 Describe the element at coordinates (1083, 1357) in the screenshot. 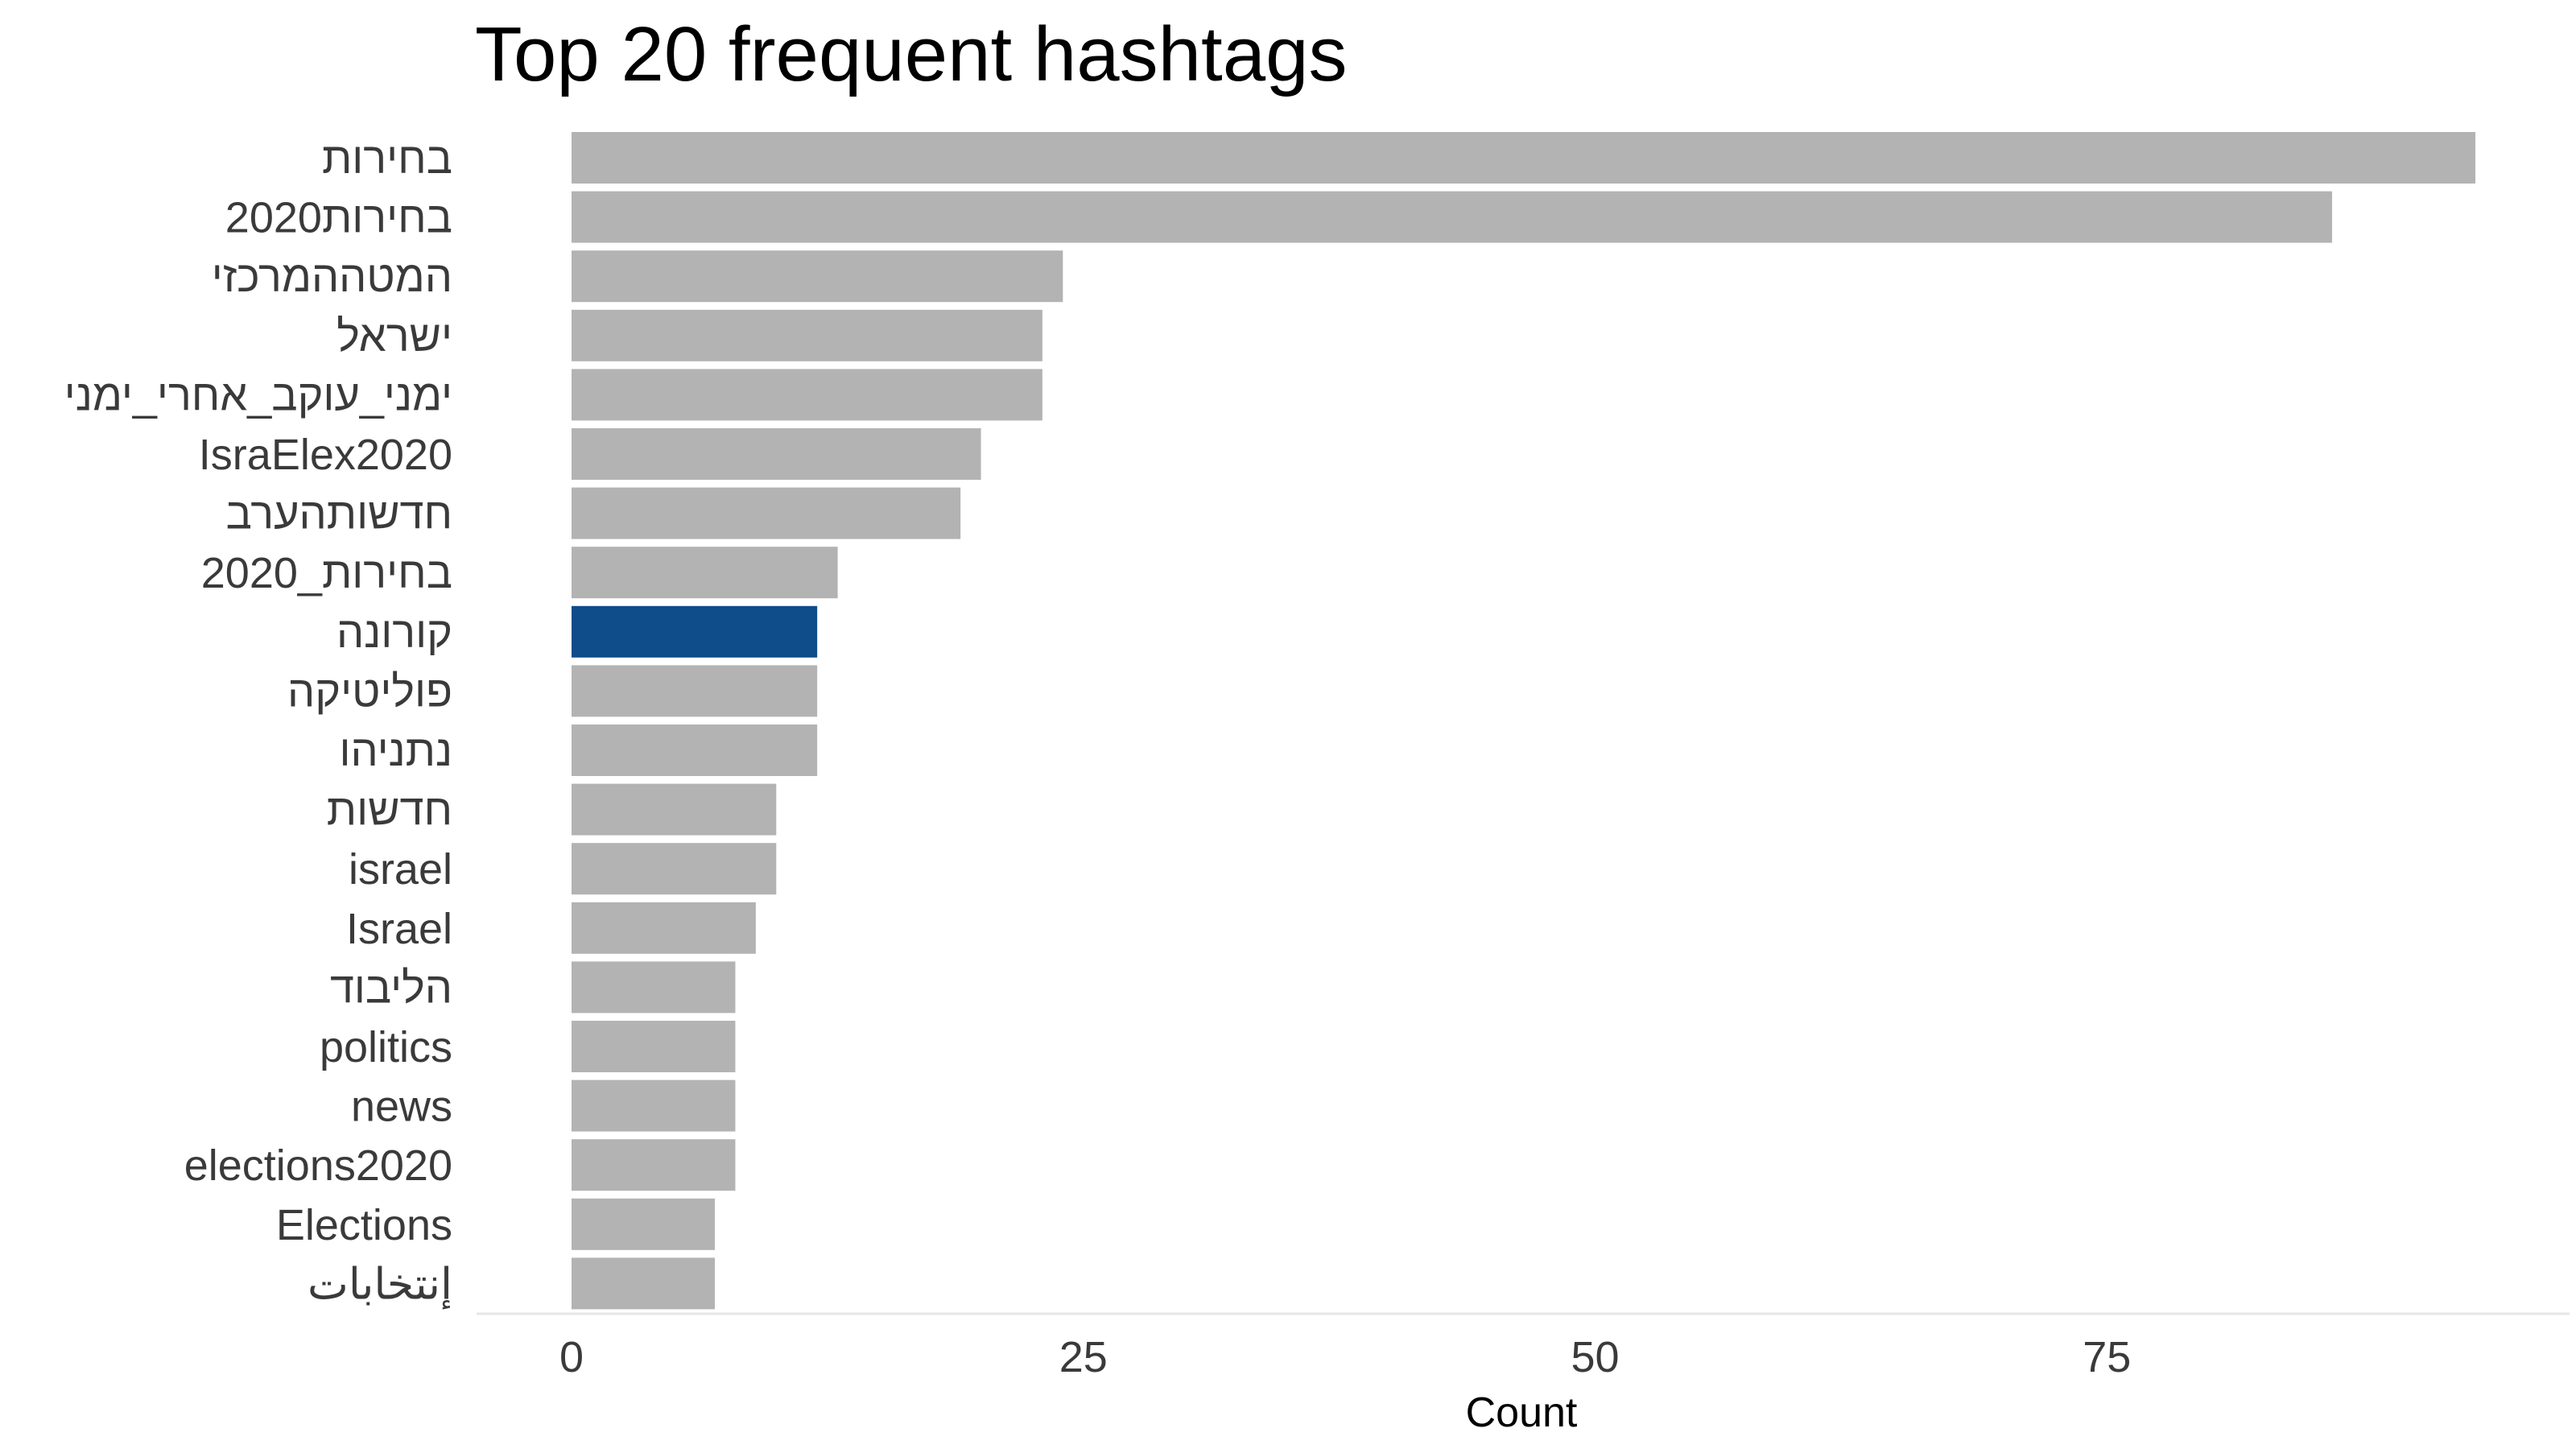

I see `x-tick-label: 25` at that location.